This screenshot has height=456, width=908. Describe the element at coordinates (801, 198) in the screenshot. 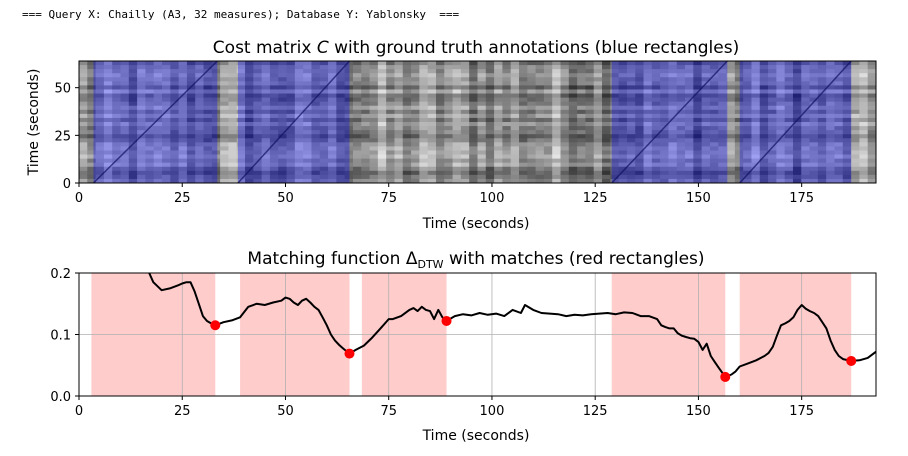

I see `x-tick-label: 175` at that location.